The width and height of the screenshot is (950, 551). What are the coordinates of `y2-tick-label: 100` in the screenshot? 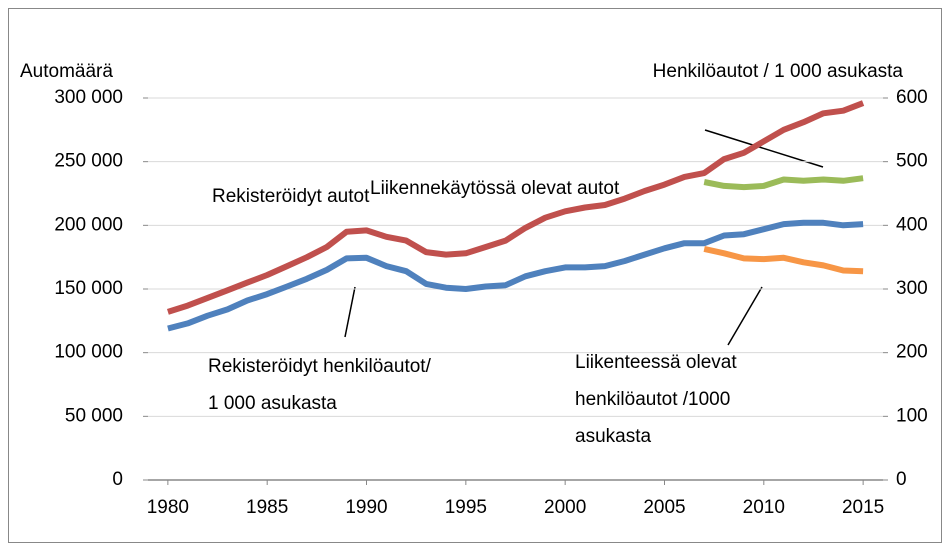 It's located at (912, 415).